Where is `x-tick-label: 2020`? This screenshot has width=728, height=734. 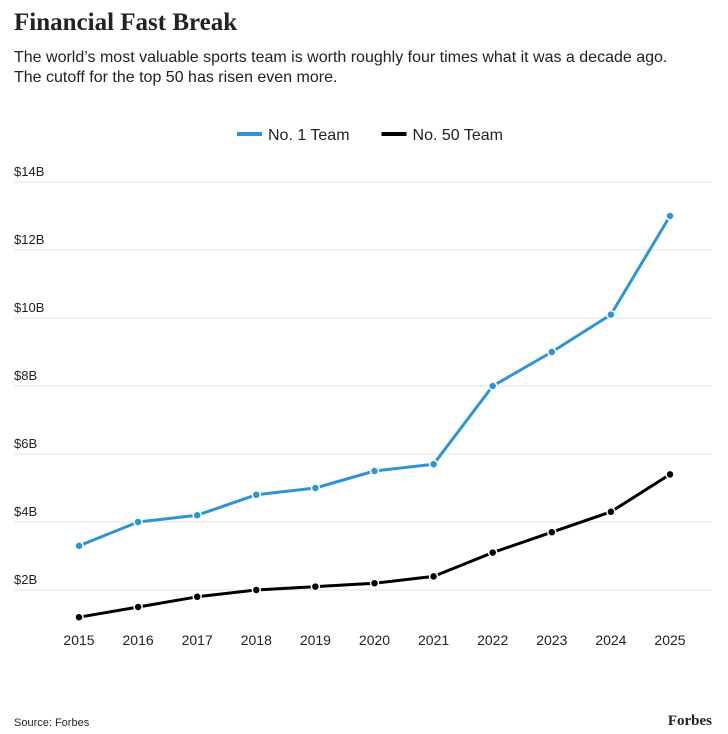 x-tick-label: 2020 is located at coordinates (374, 640).